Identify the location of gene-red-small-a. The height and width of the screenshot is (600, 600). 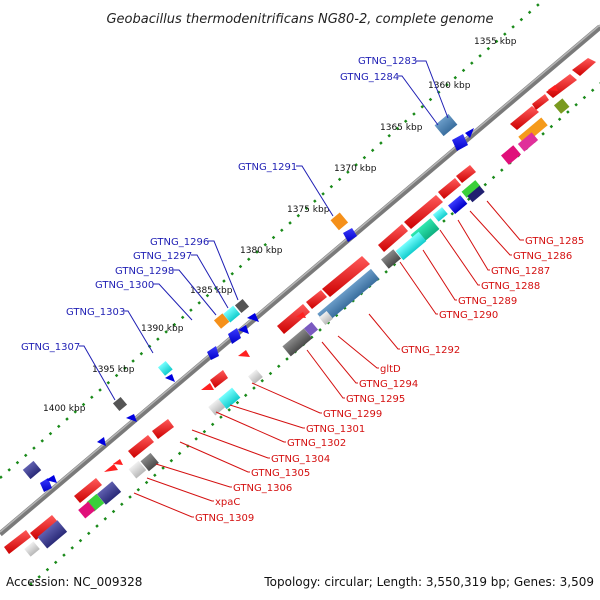
(553, 88).